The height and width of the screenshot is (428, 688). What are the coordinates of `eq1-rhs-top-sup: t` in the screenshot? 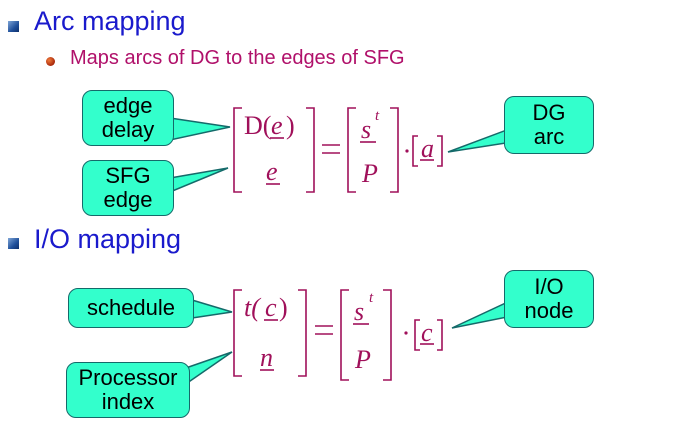 It's located at (377, 116).